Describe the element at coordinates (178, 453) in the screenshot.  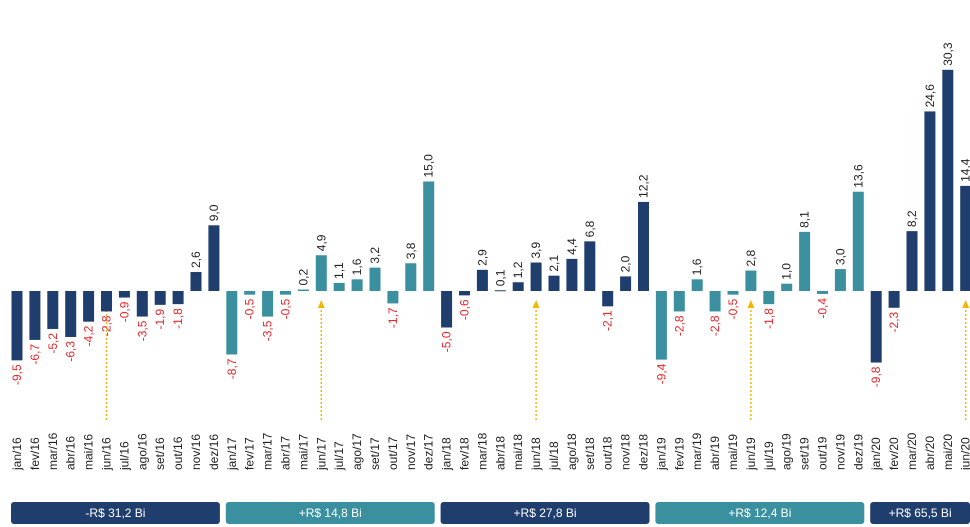
I see `x-tick-label: out/16` at that location.